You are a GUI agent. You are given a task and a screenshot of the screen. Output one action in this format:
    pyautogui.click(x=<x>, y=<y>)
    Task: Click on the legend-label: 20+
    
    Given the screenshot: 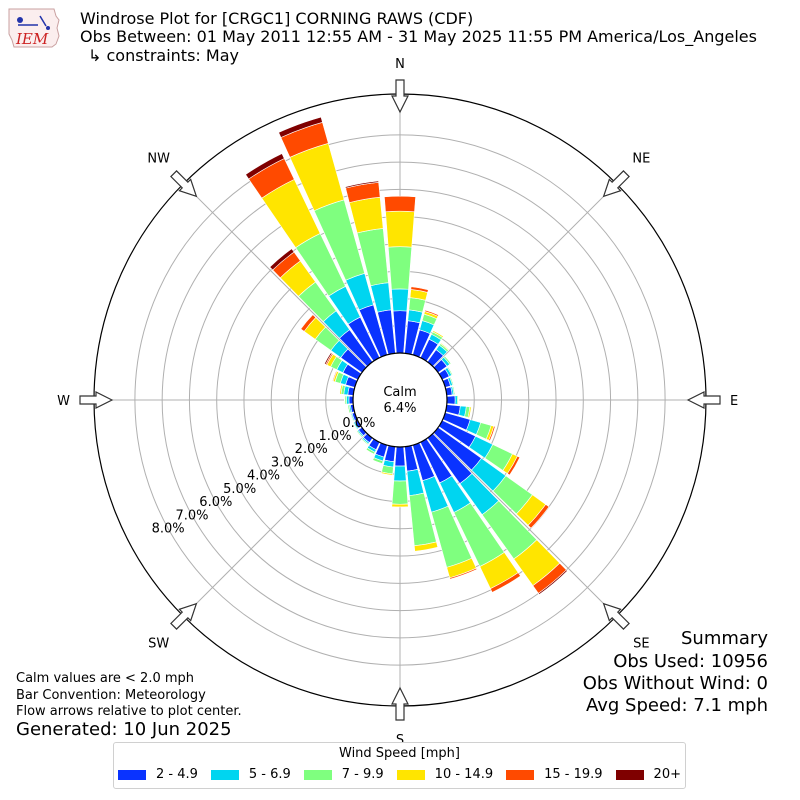 What is the action you would take?
    pyautogui.click(x=667, y=774)
    